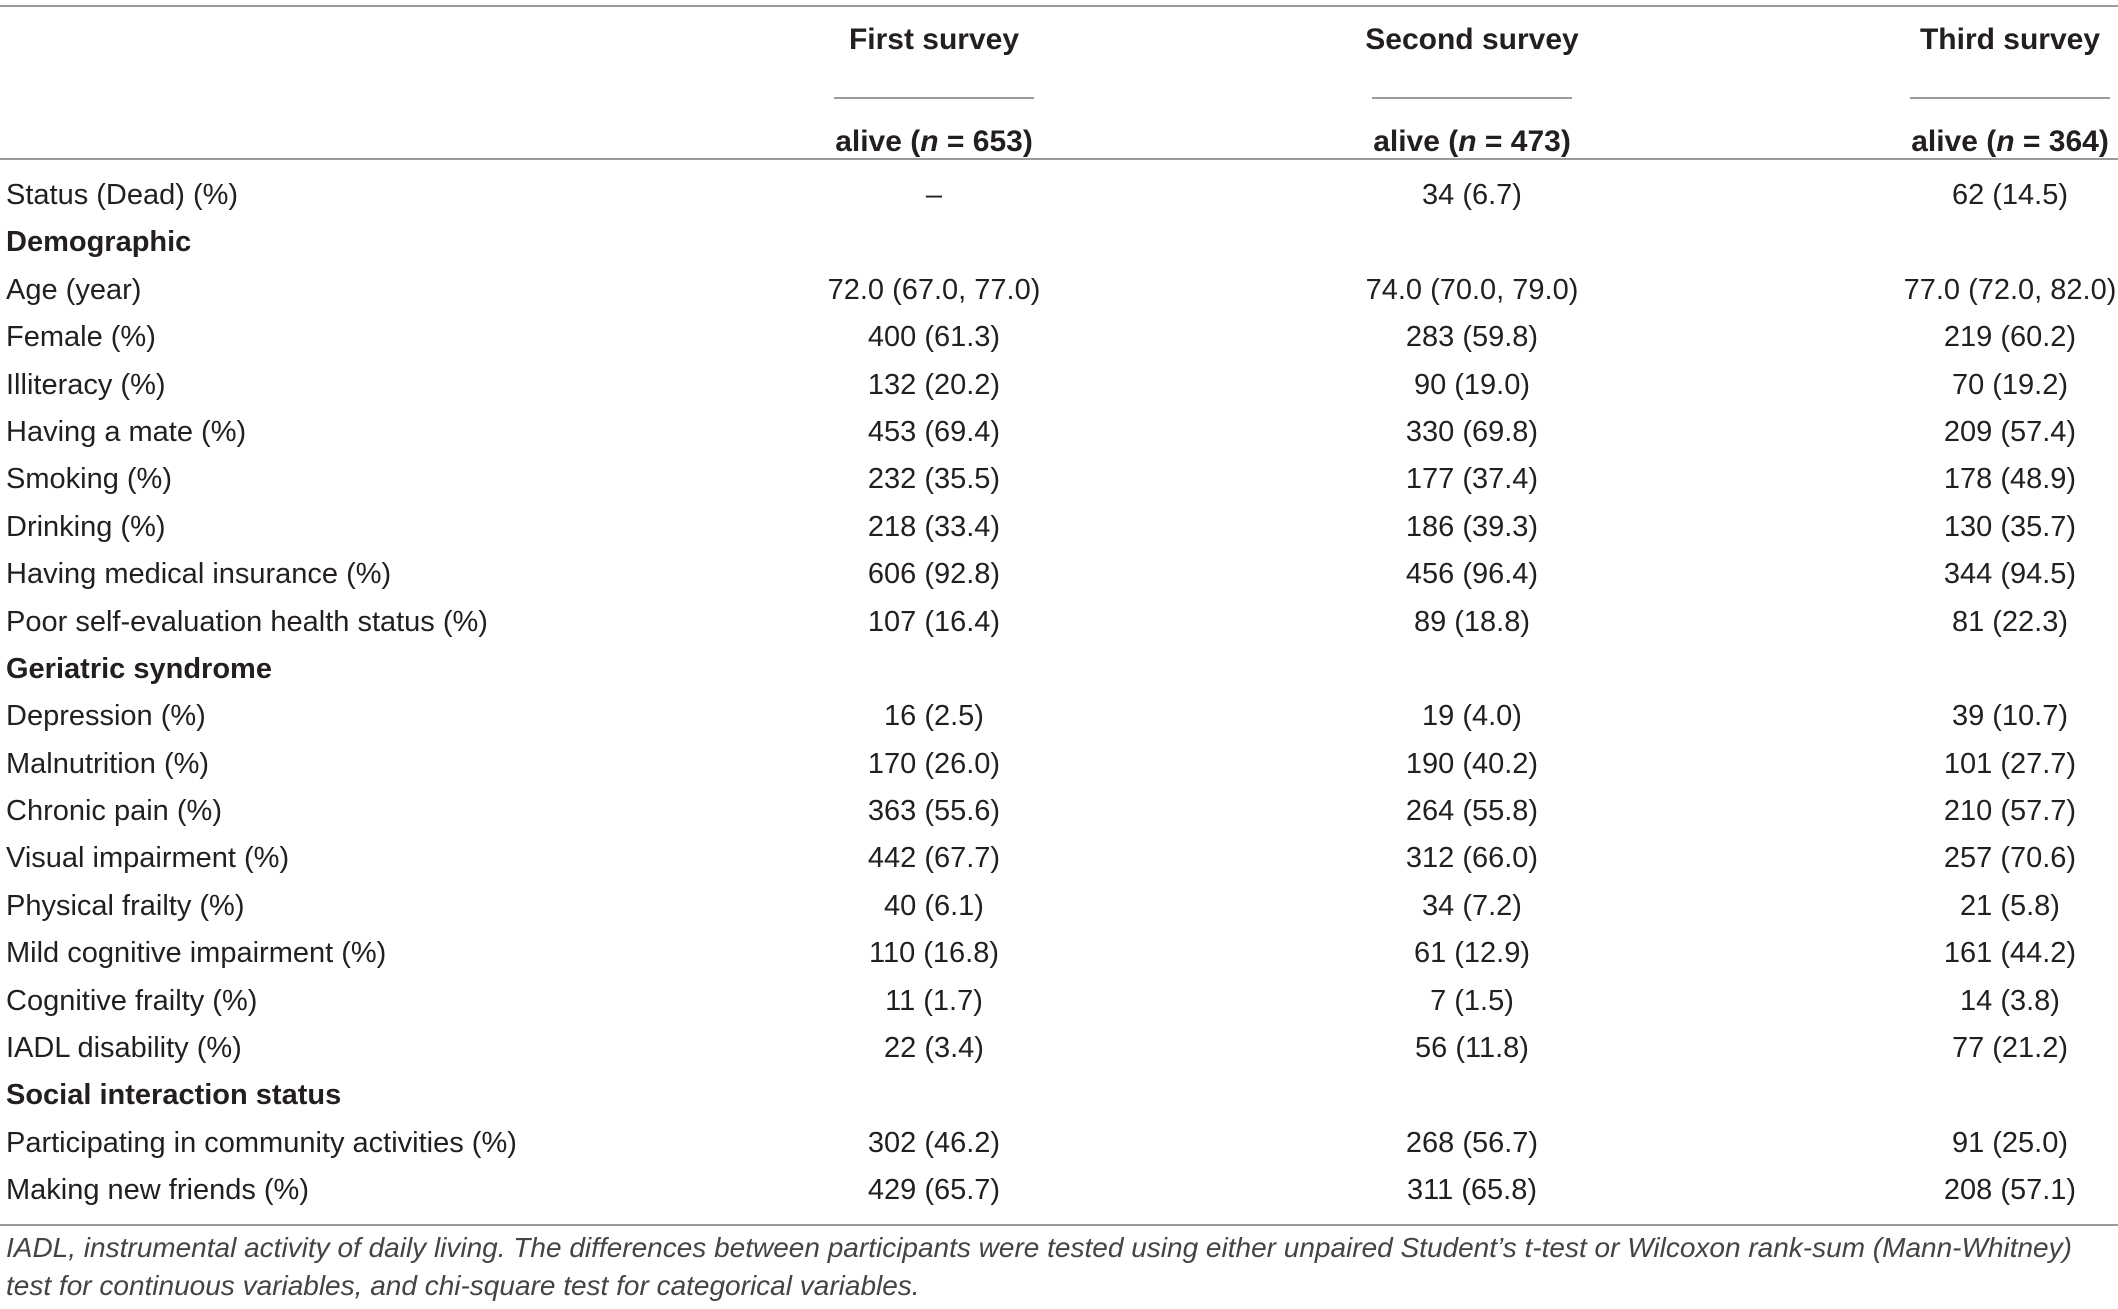 This screenshot has height=1309, width=2118. I want to click on cell-second-survey: 268 (56.7), so click(1472, 1142).